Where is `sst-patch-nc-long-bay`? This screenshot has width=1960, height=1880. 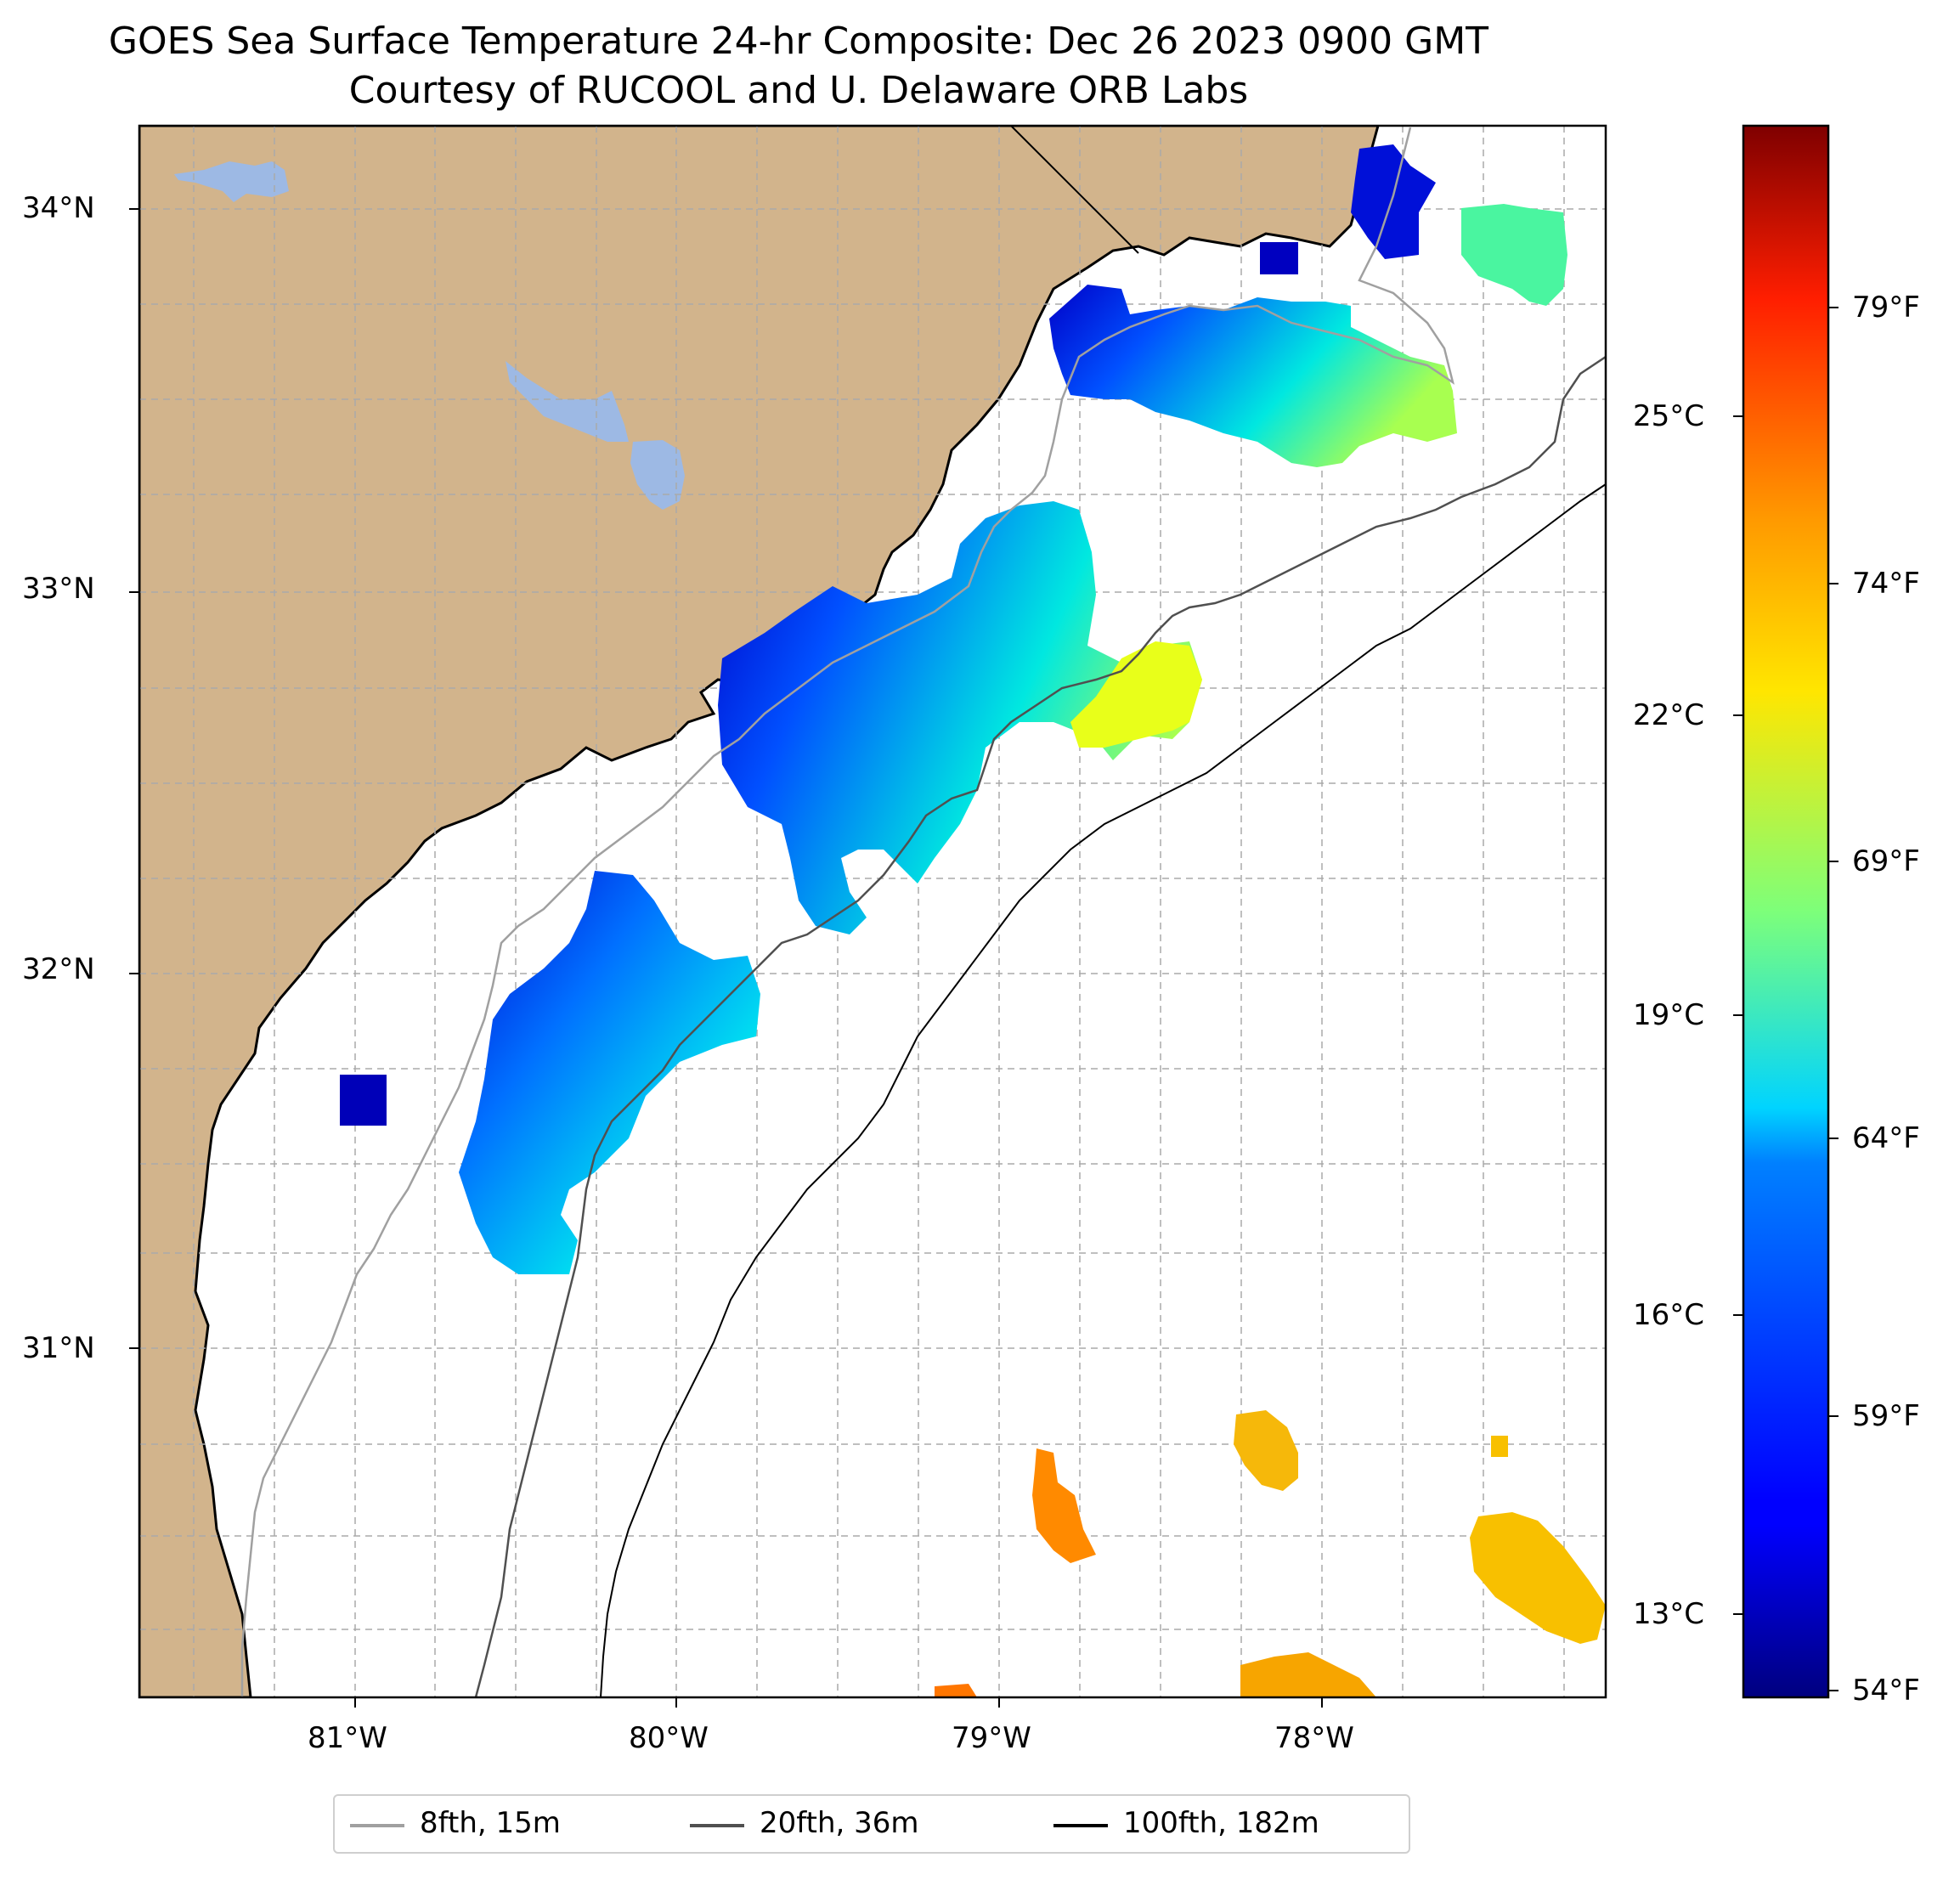 sst-patch-nc-long-bay is located at coordinates (1253, 376).